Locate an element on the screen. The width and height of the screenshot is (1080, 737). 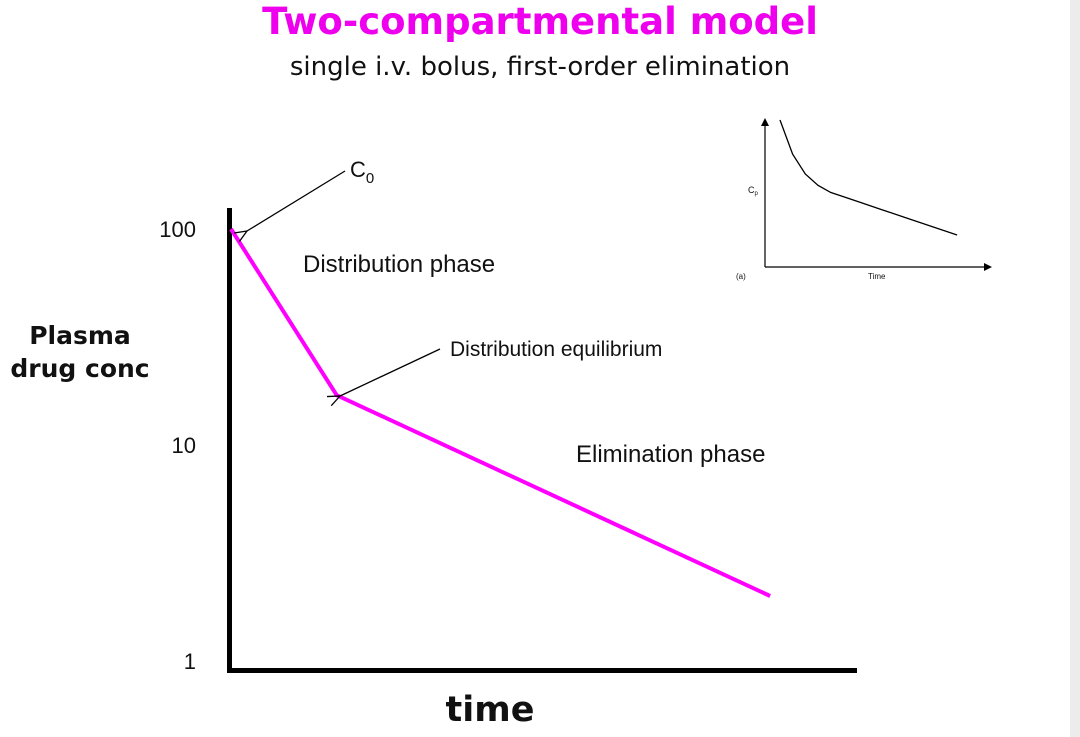
distribution-equilibrium-annotation: Distribution equilibrium is located at coordinates (501, 367).